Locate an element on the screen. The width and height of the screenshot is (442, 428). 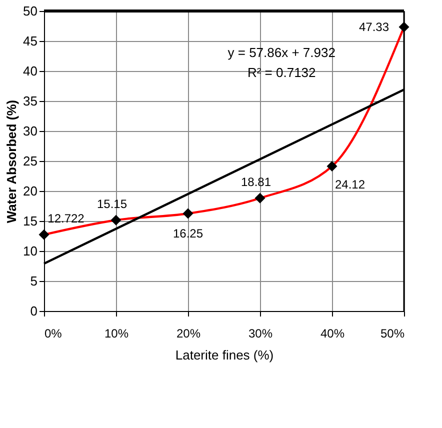
y-tick-label: 25 is located at coordinates (30, 161).